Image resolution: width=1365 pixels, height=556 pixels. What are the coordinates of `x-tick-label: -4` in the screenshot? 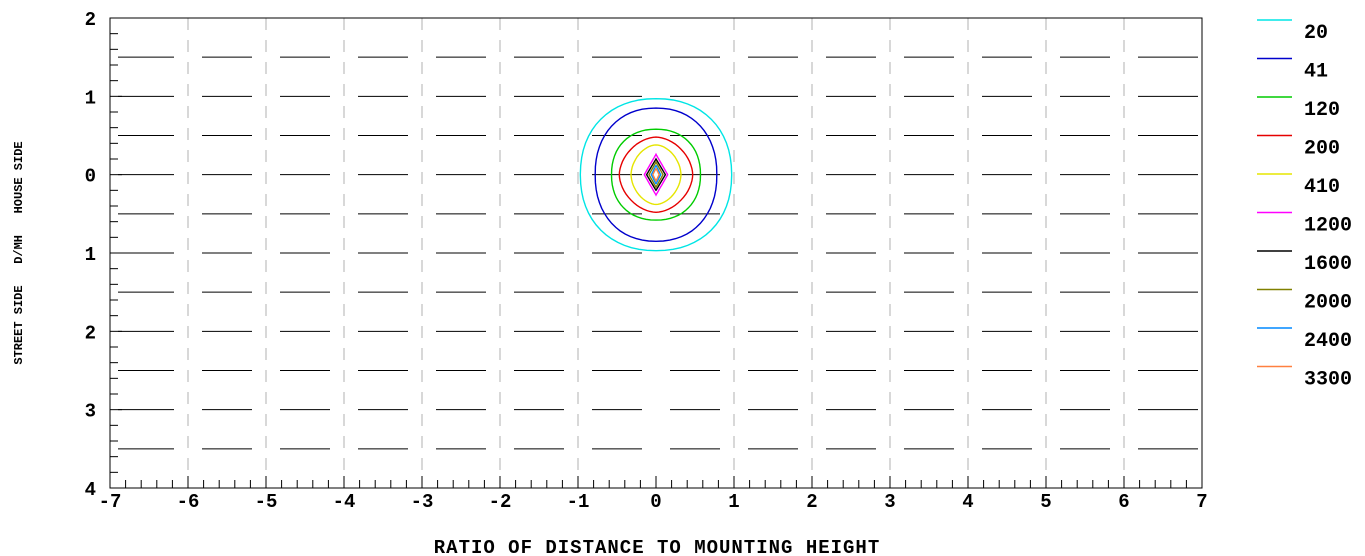 It's located at (344, 502).